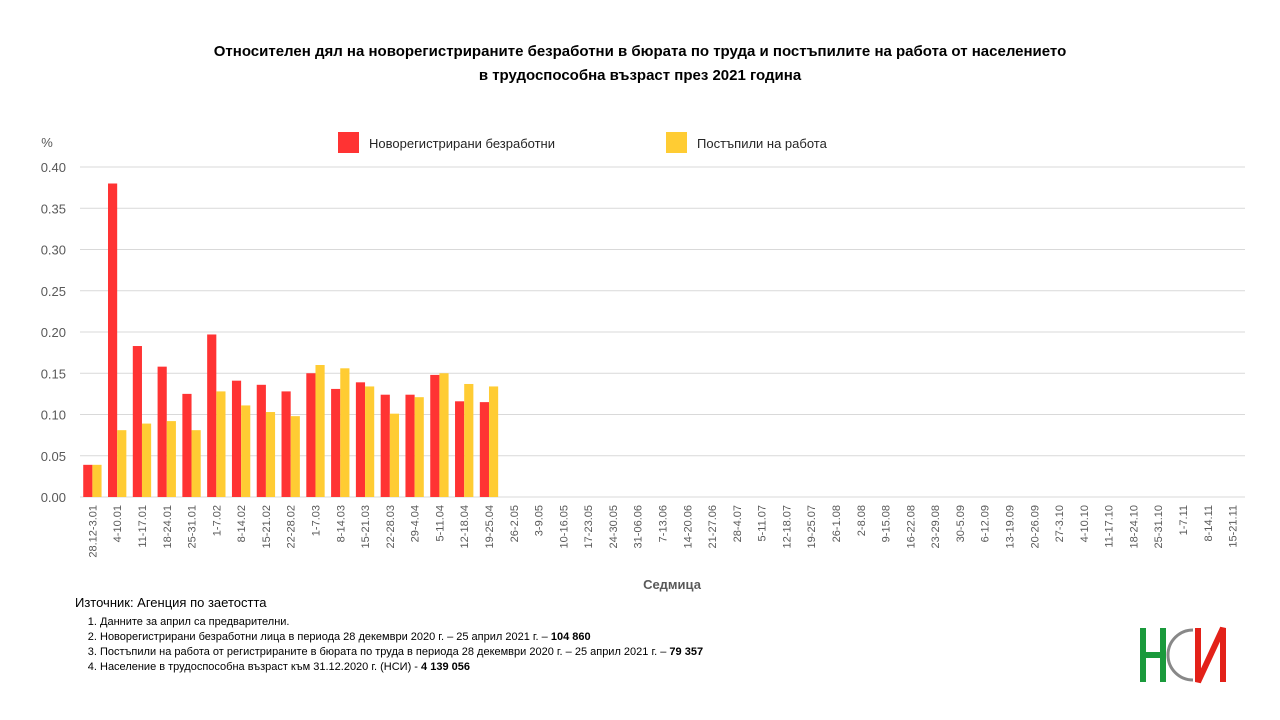  Describe the element at coordinates (391, 526) in the screenshot. I see `x-tick-label: 22-28.03` at that location.